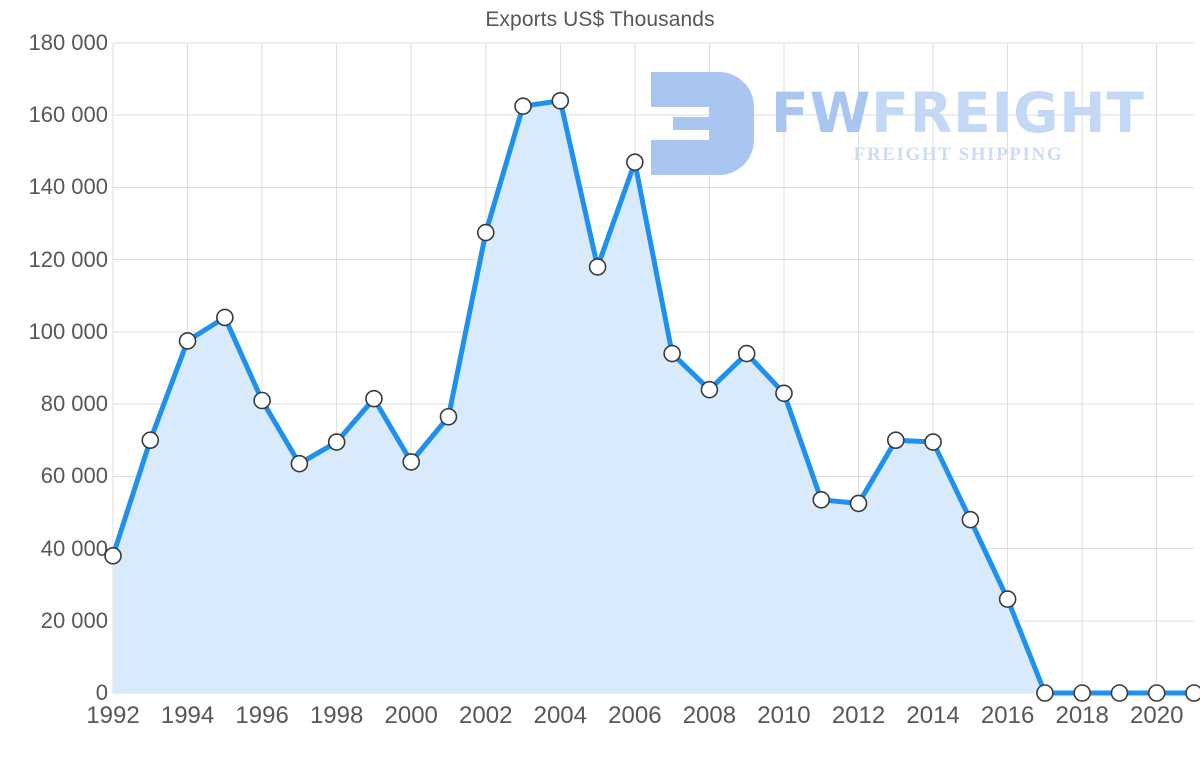  Describe the element at coordinates (933, 715) in the screenshot. I see `x-axis-tick-label: 2014` at that location.